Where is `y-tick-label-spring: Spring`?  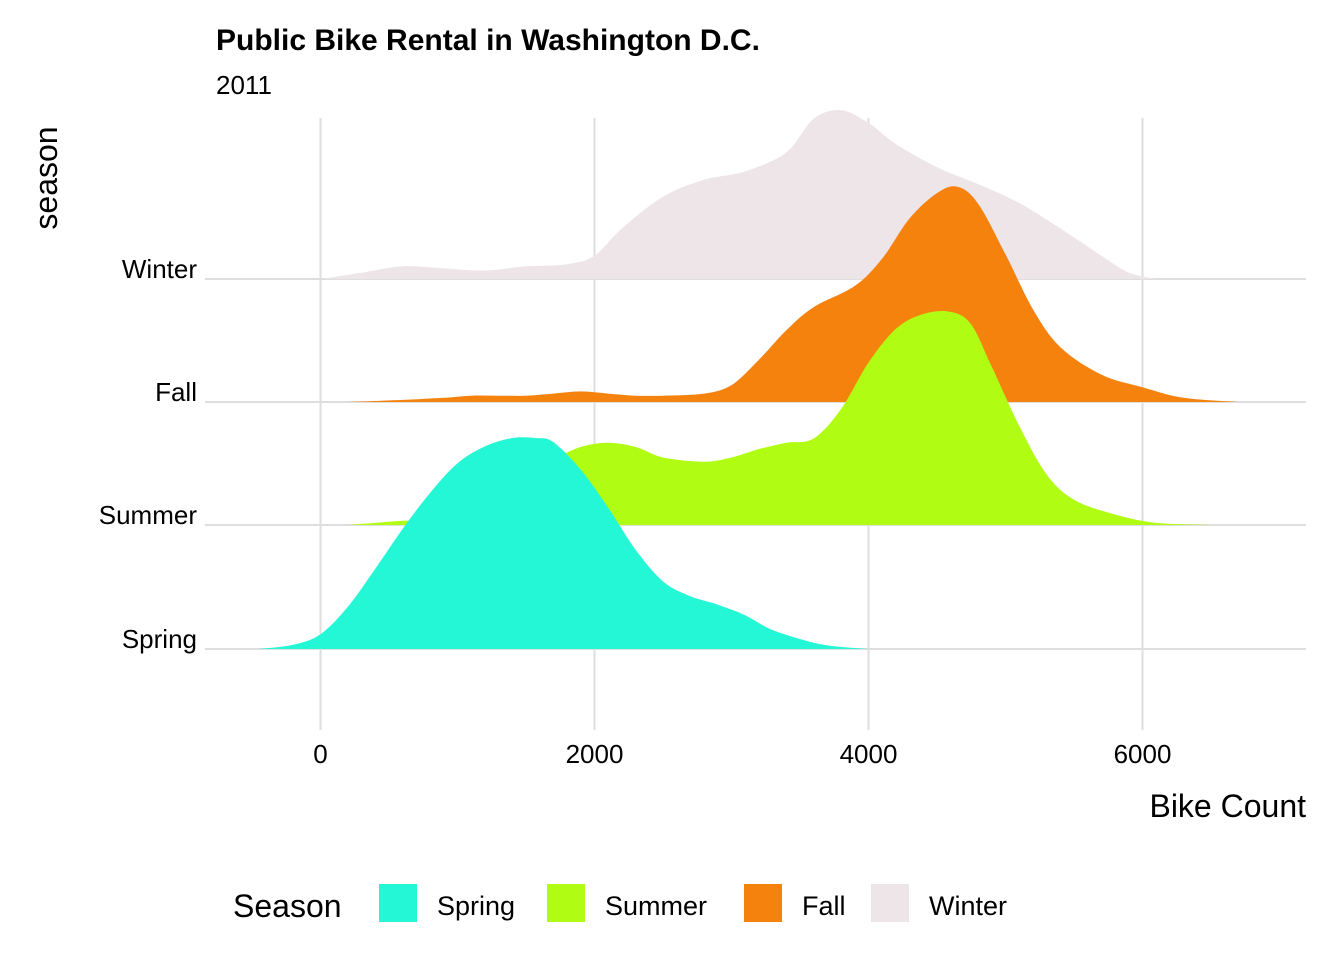
y-tick-label-spring: Spring is located at coordinates (159, 639).